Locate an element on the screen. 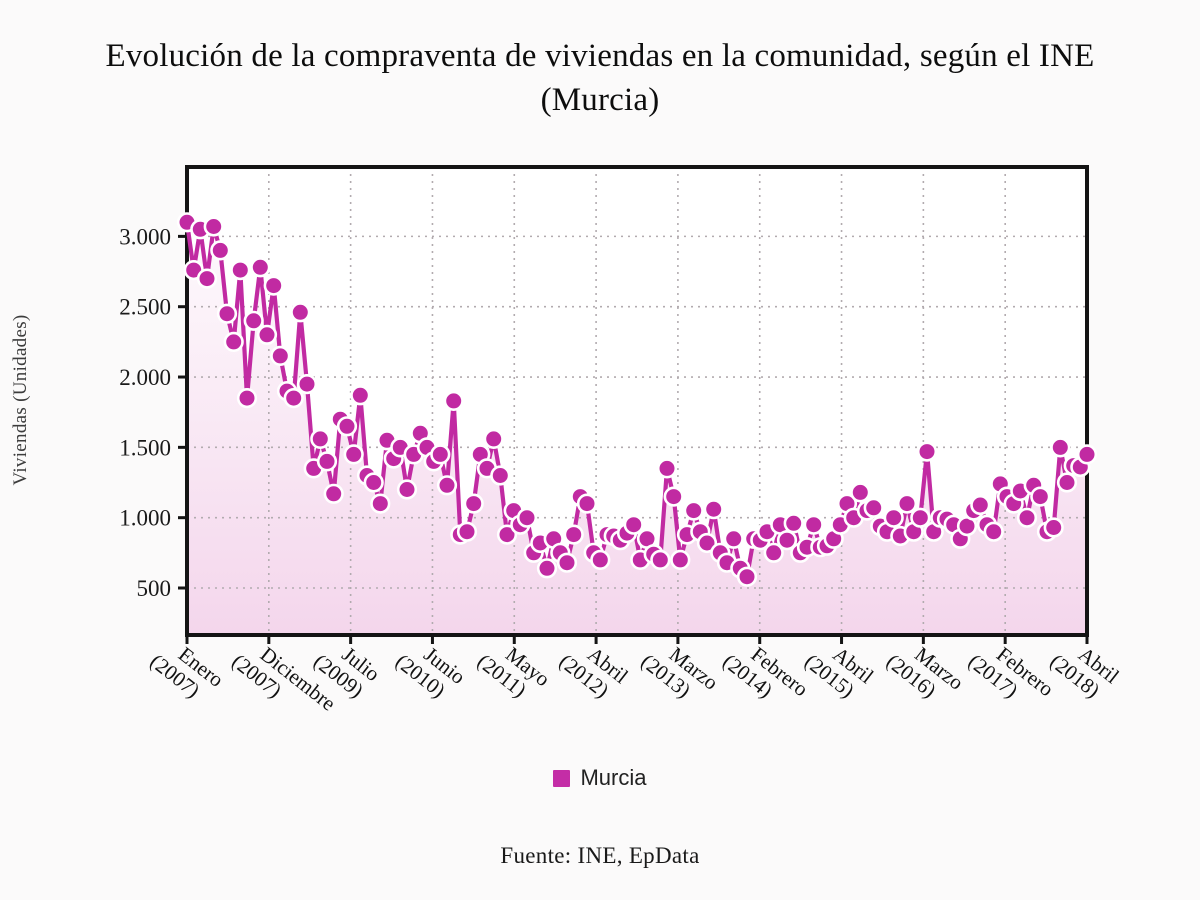 The image size is (1200, 900). x-tick-label: Enero(2007) is located at coordinates (187, 670).